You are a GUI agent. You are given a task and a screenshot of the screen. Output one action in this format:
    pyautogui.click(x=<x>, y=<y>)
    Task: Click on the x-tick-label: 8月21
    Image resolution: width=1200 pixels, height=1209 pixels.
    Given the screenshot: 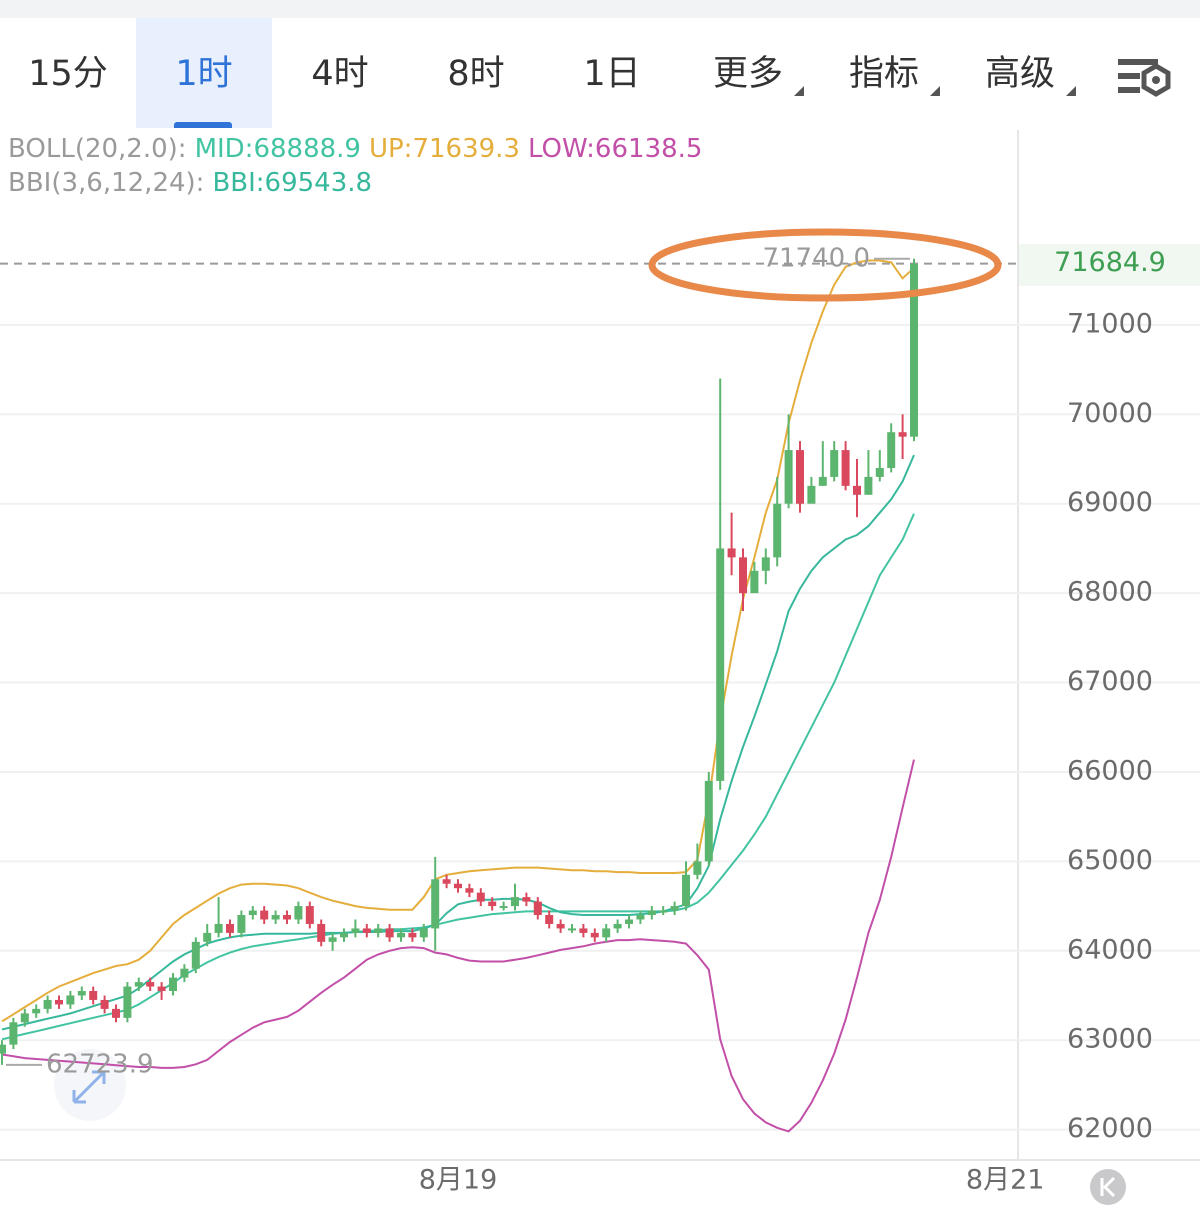 What is the action you would take?
    pyautogui.click(x=1005, y=1180)
    